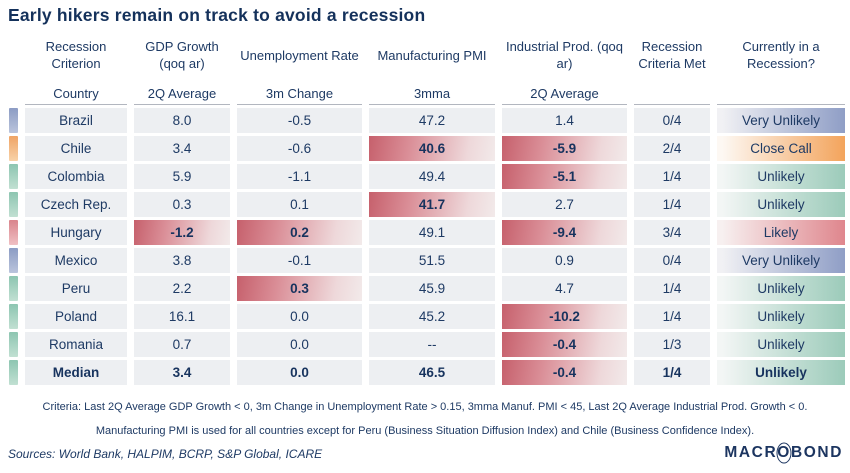 Image resolution: width=850 pixels, height=473 pixels. Describe the element at coordinates (432, 204) in the screenshot. I see `value-cell: 41.7` at that location.